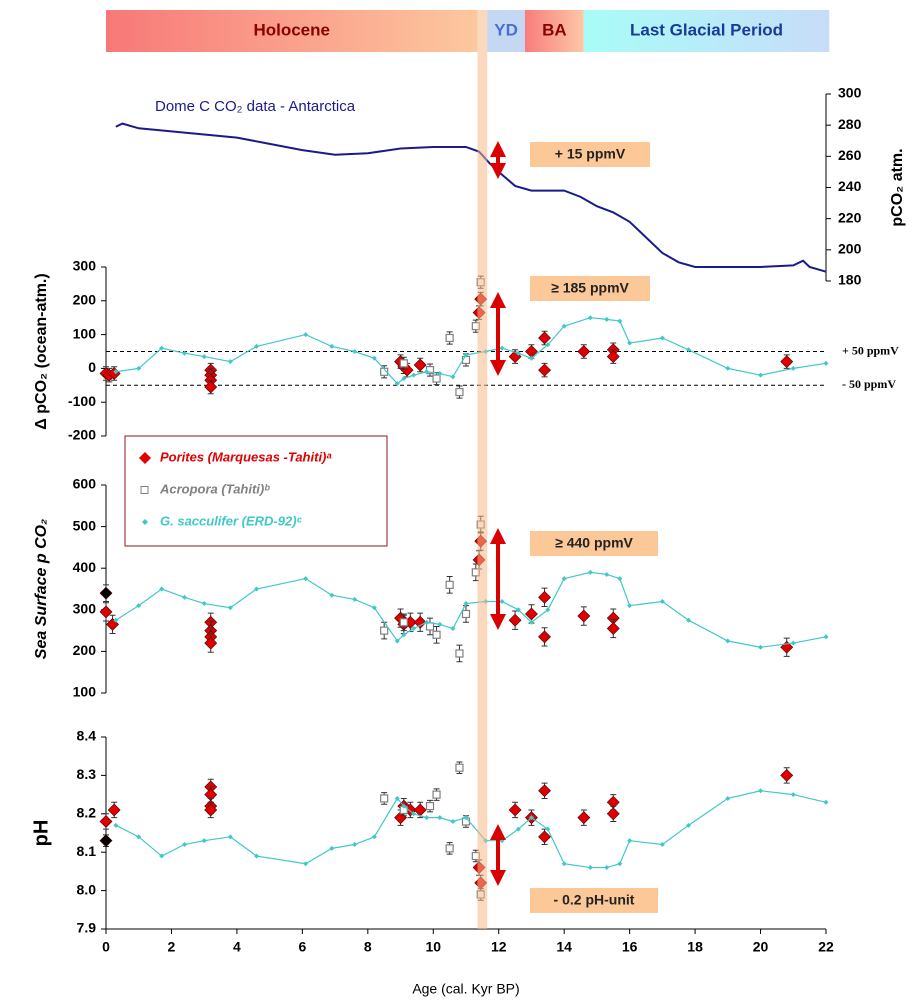 The height and width of the screenshot is (1006, 912). What do you see at coordinates (87, 774) in the screenshot?
I see `y-tick-label: 8.3` at bounding box center [87, 774].